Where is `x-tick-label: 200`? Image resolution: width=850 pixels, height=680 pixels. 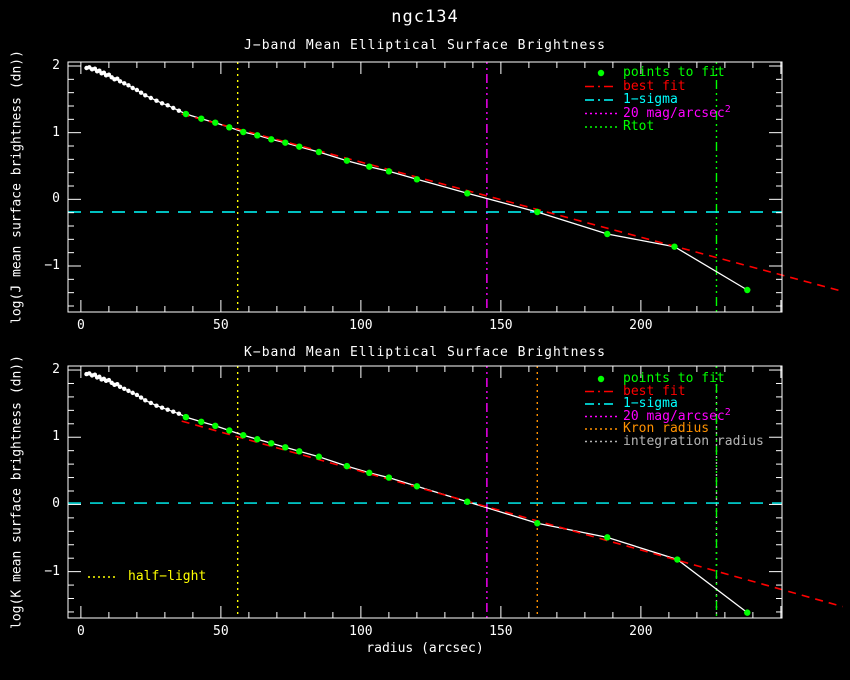 x-tick-label: 200 is located at coordinates (641, 325).